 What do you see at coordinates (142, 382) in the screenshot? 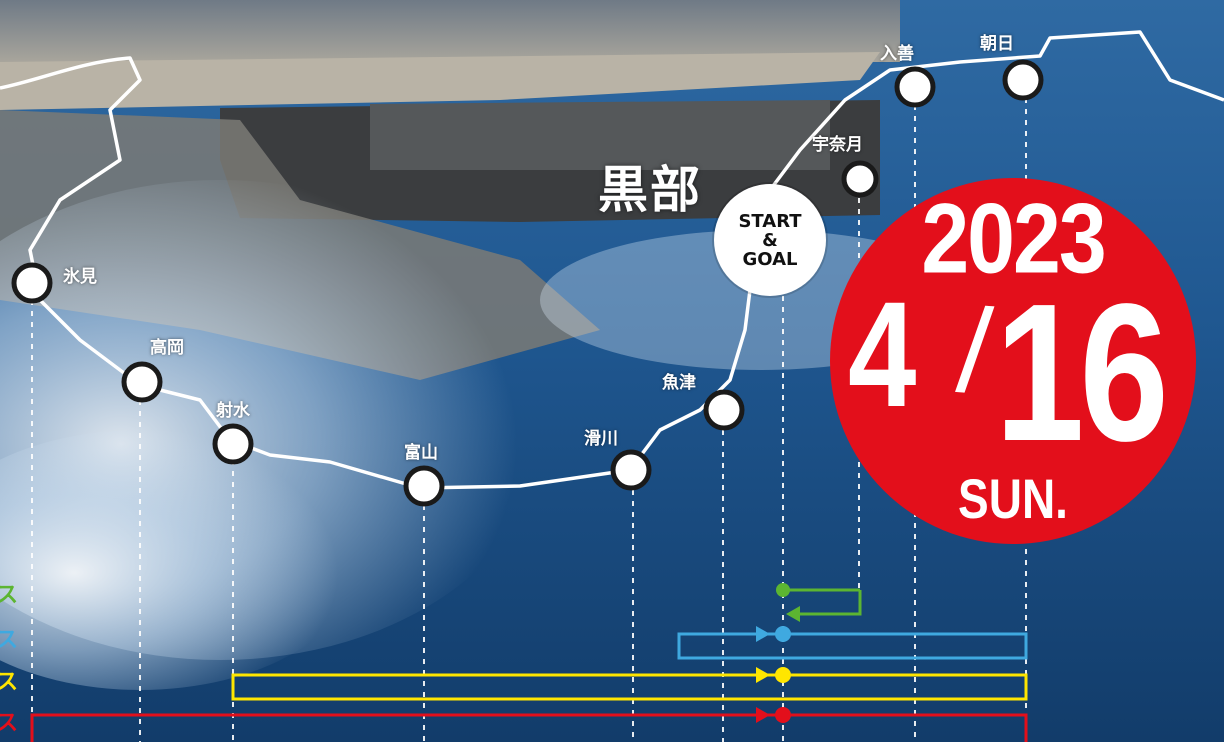
I see `checkpoint-takaoka-dot` at bounding box center [142, 382].